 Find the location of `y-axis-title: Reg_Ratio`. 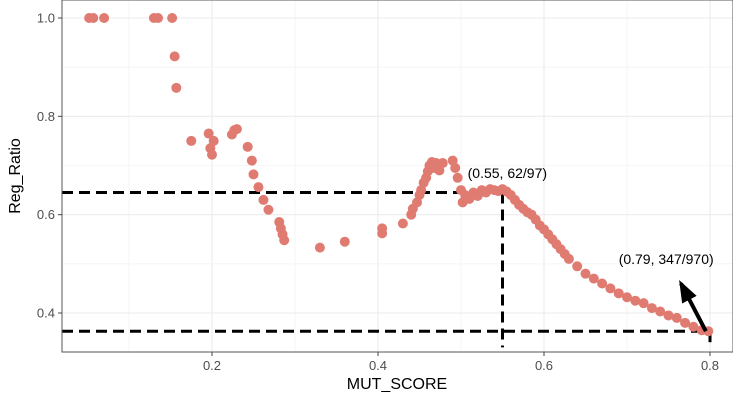

y-axis-title: Reg_Ratio is located at coordinates (15, 176).